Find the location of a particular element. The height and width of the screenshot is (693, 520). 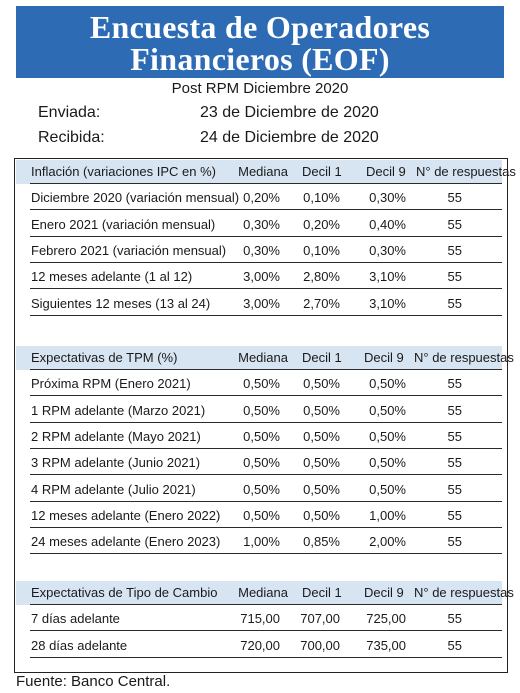

table-row: 28 días adelante 720,00 700,00 735,00 55 is located at coordinates (259, 646).